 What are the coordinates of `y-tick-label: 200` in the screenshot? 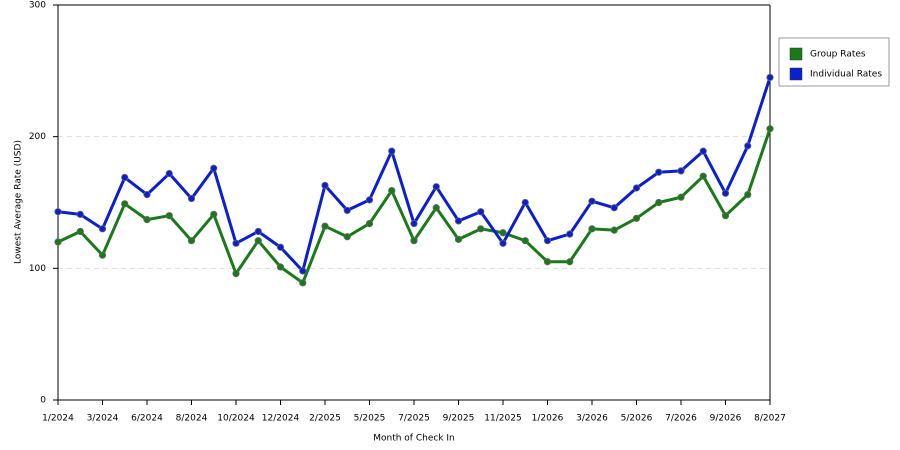 It's located at (37, 137).